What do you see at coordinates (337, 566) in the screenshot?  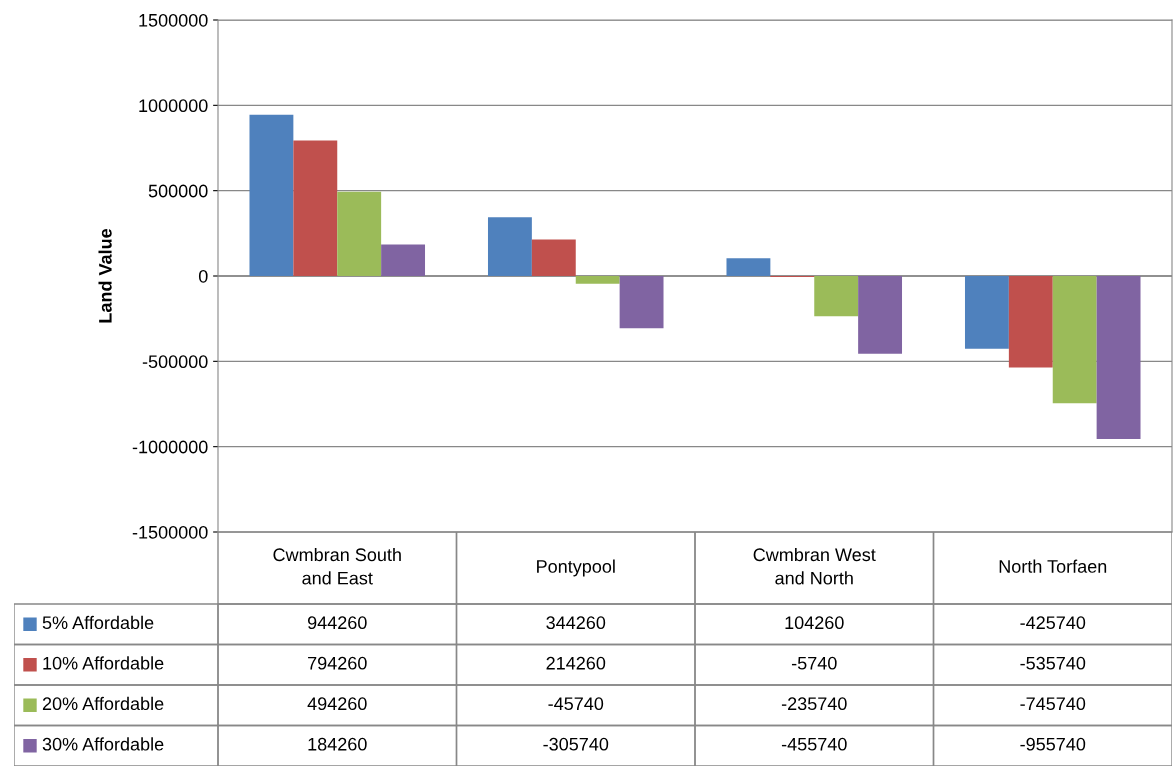 I see `x-tick-label: Cwmbran South and East` at bounding box center [337, 566].